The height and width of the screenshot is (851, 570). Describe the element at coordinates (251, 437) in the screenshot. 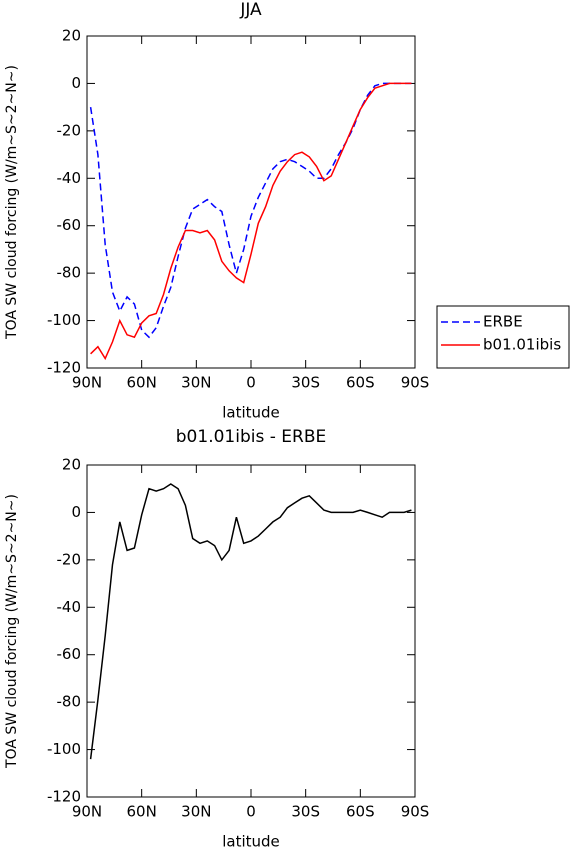

I see `chart-title: b01.01ibis - ERBE` at that location.